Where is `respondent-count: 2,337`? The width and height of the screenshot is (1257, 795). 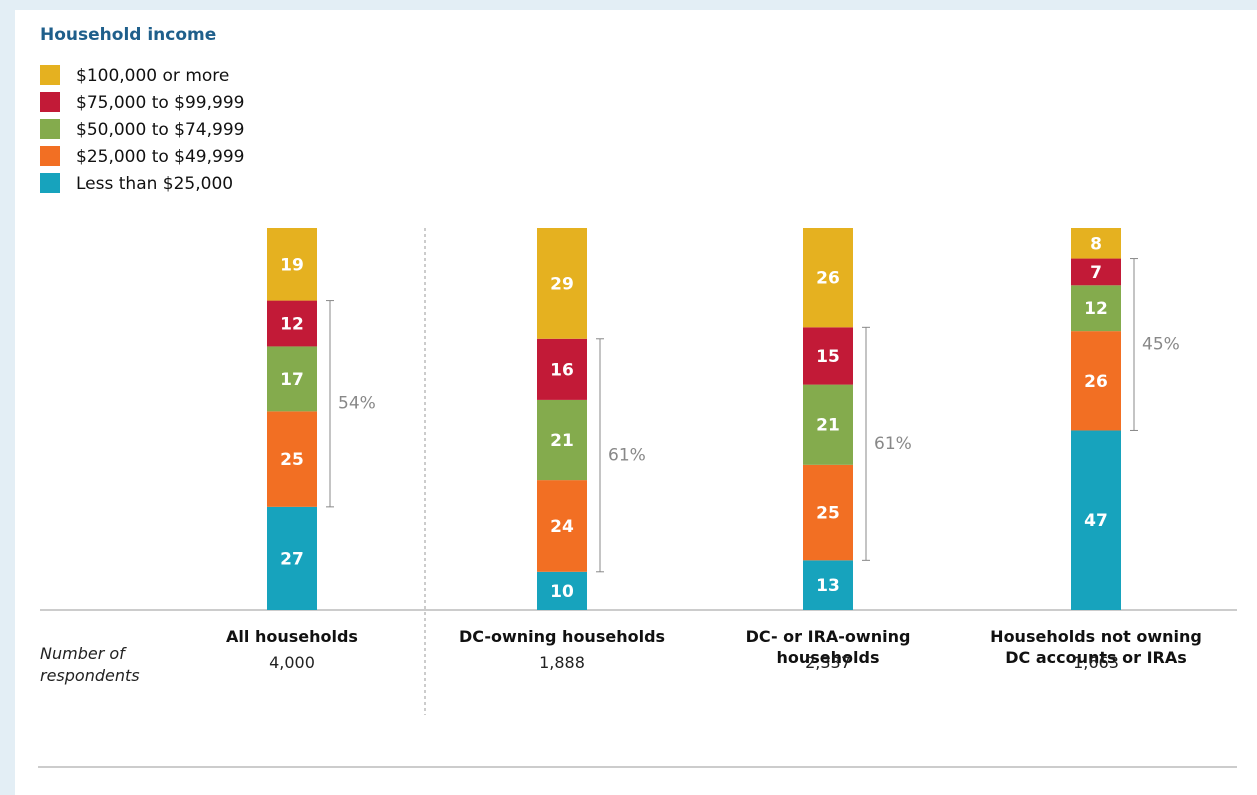 respondent-count: 2,337 is located at coordinates (828, 662).